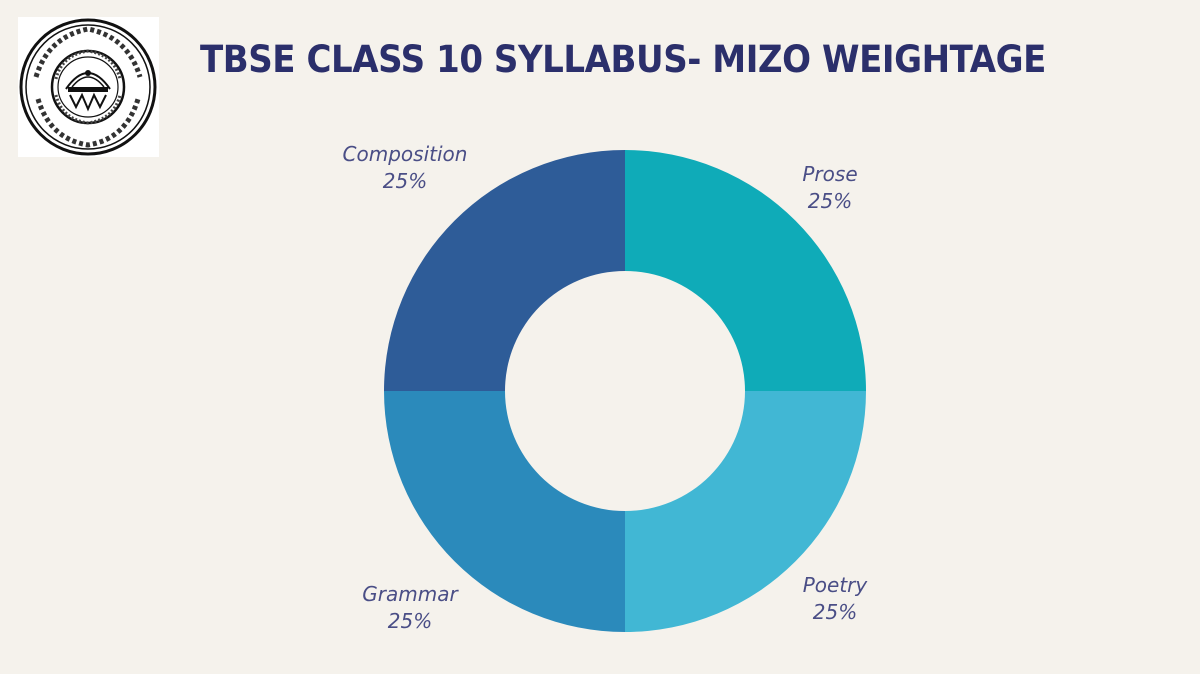 The image size is (1200, 674). Describe the element at coordinates (830, 174) in the screenshot. I see `label-prose-name: Prose` at that location.